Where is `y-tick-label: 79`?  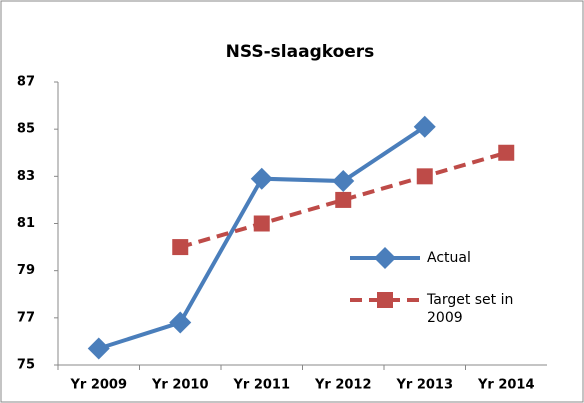 y-tick-label: 79 is located at coordinates (26, 270).